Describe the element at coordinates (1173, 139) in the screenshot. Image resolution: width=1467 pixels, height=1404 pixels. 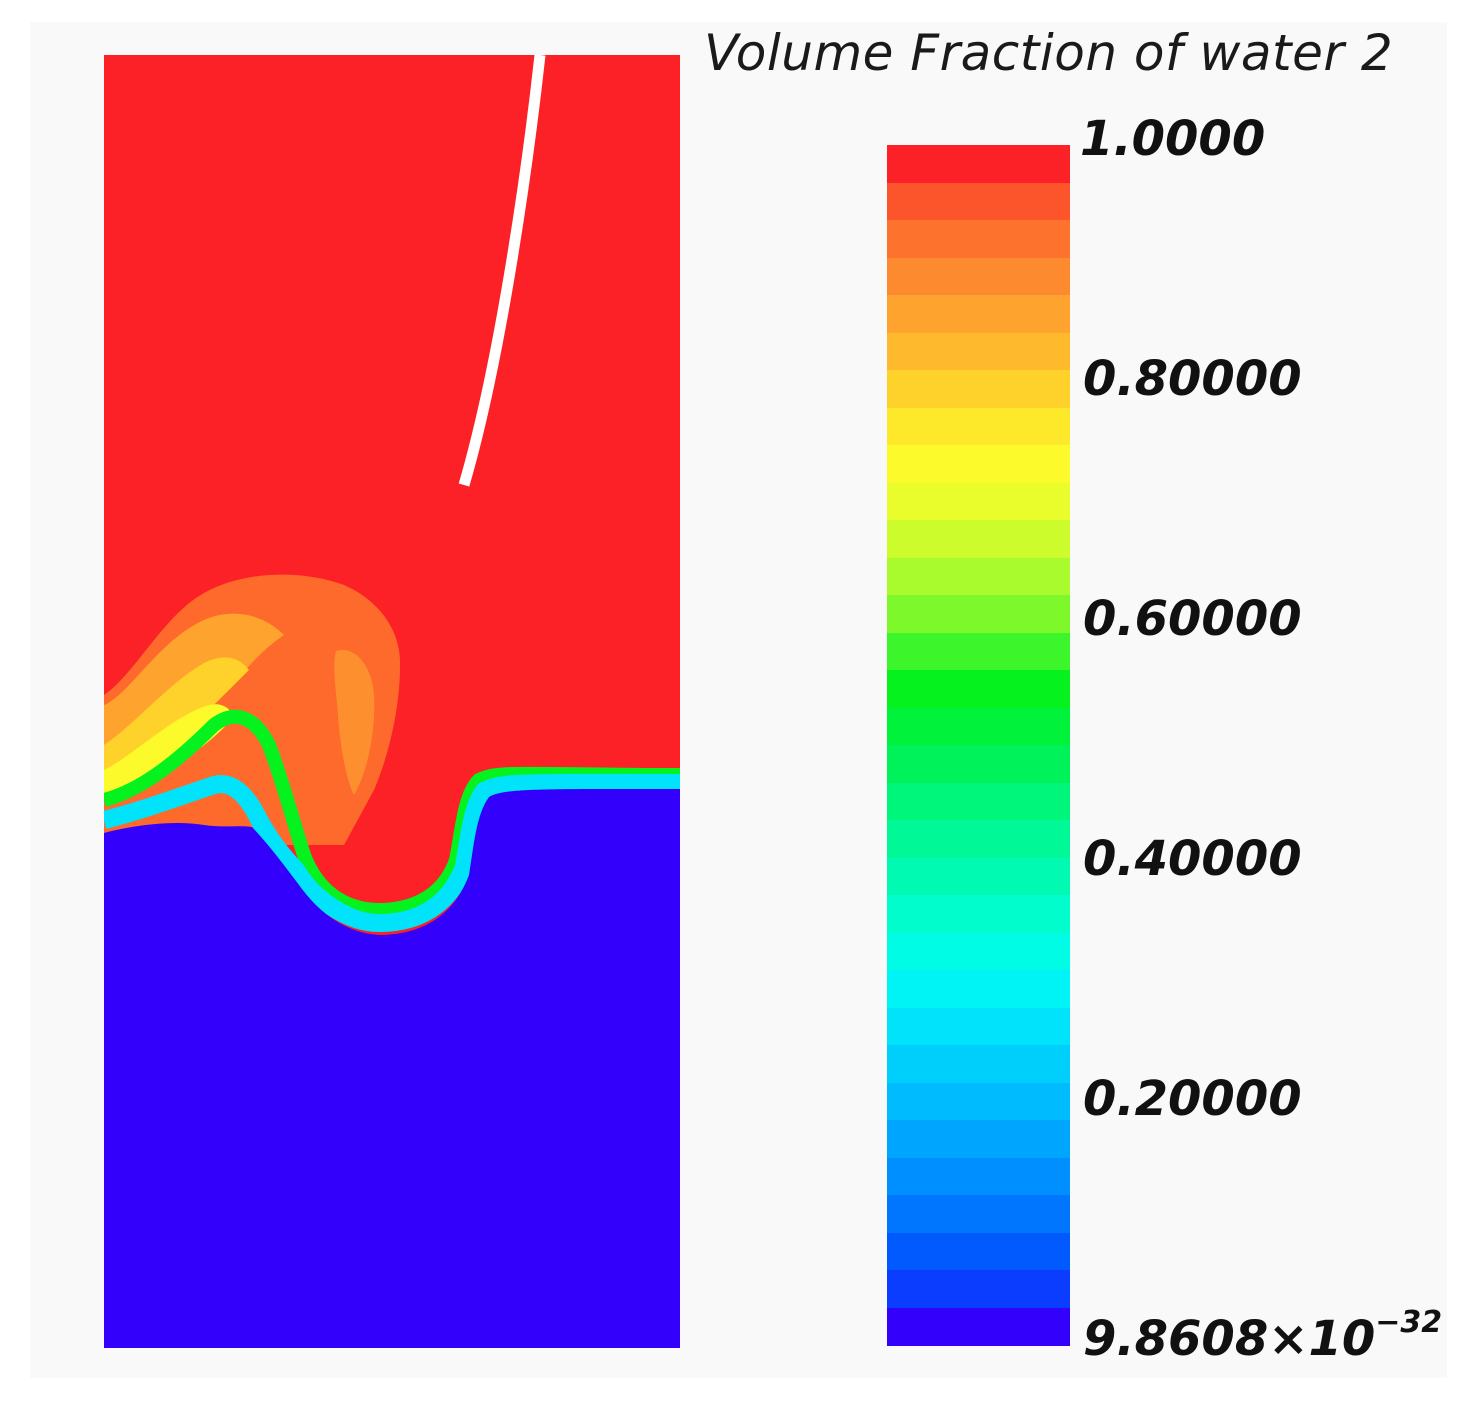
I see `tick-label: 1.0000` at that location.